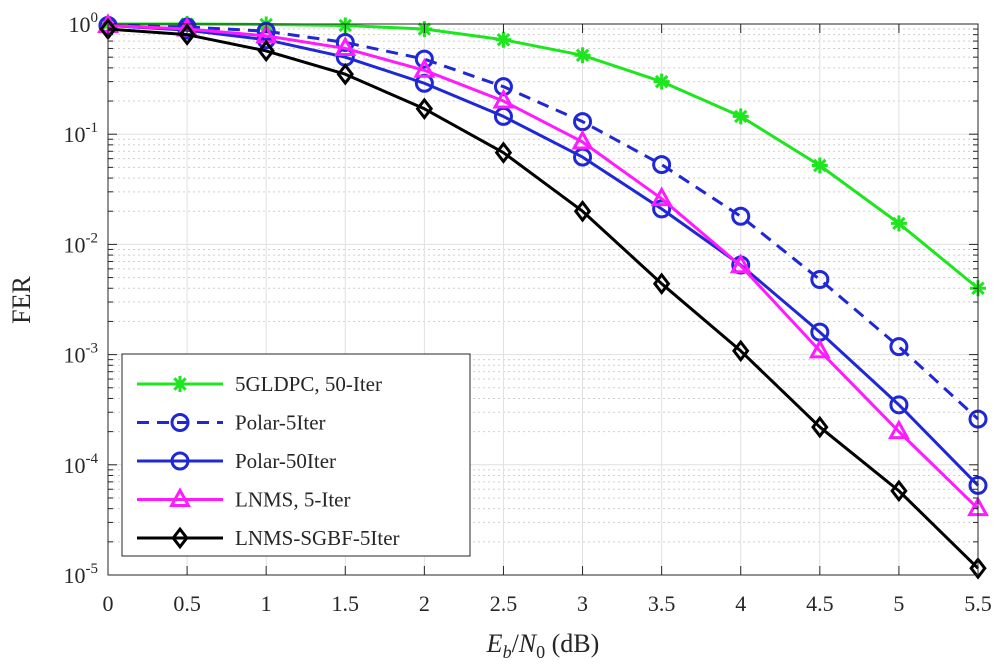 The height and width of the screenshot is (665, 997). What do you see at coordinates (21, 300) in the screenshot?
I see `y-axis-label: FER` at bounding box center [21, 300].